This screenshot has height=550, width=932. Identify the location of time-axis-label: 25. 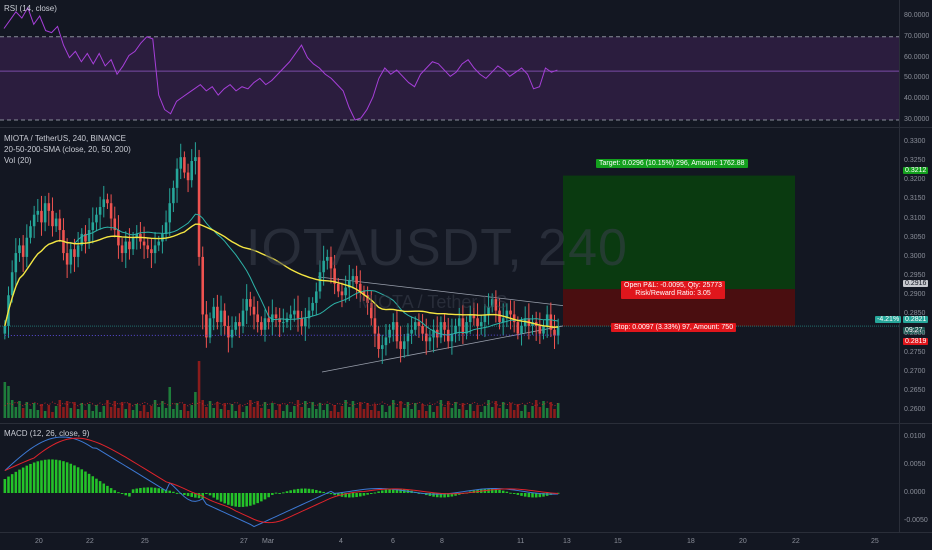
(145, 541).